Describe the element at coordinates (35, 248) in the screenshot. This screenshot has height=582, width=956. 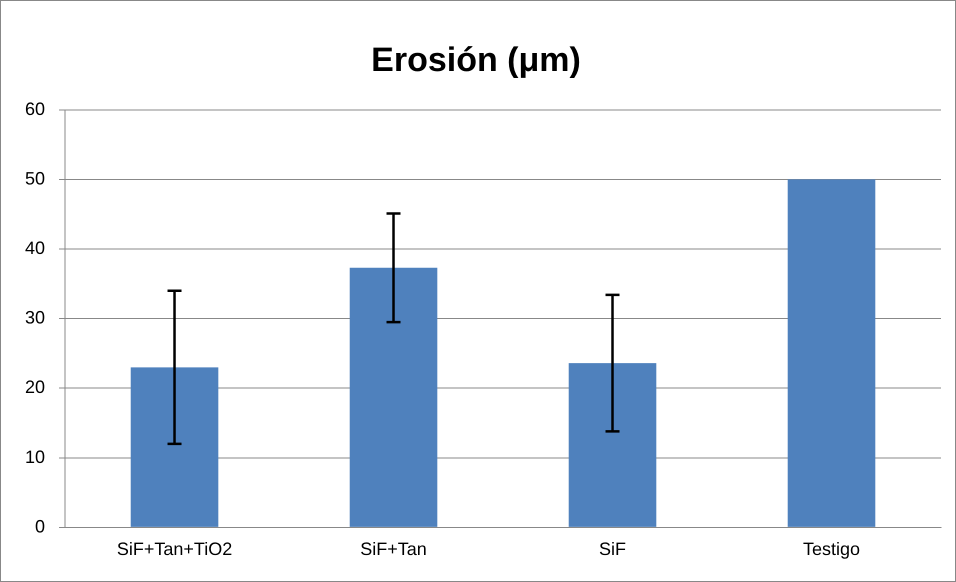
I see `y-tick-label: 40` at that location.